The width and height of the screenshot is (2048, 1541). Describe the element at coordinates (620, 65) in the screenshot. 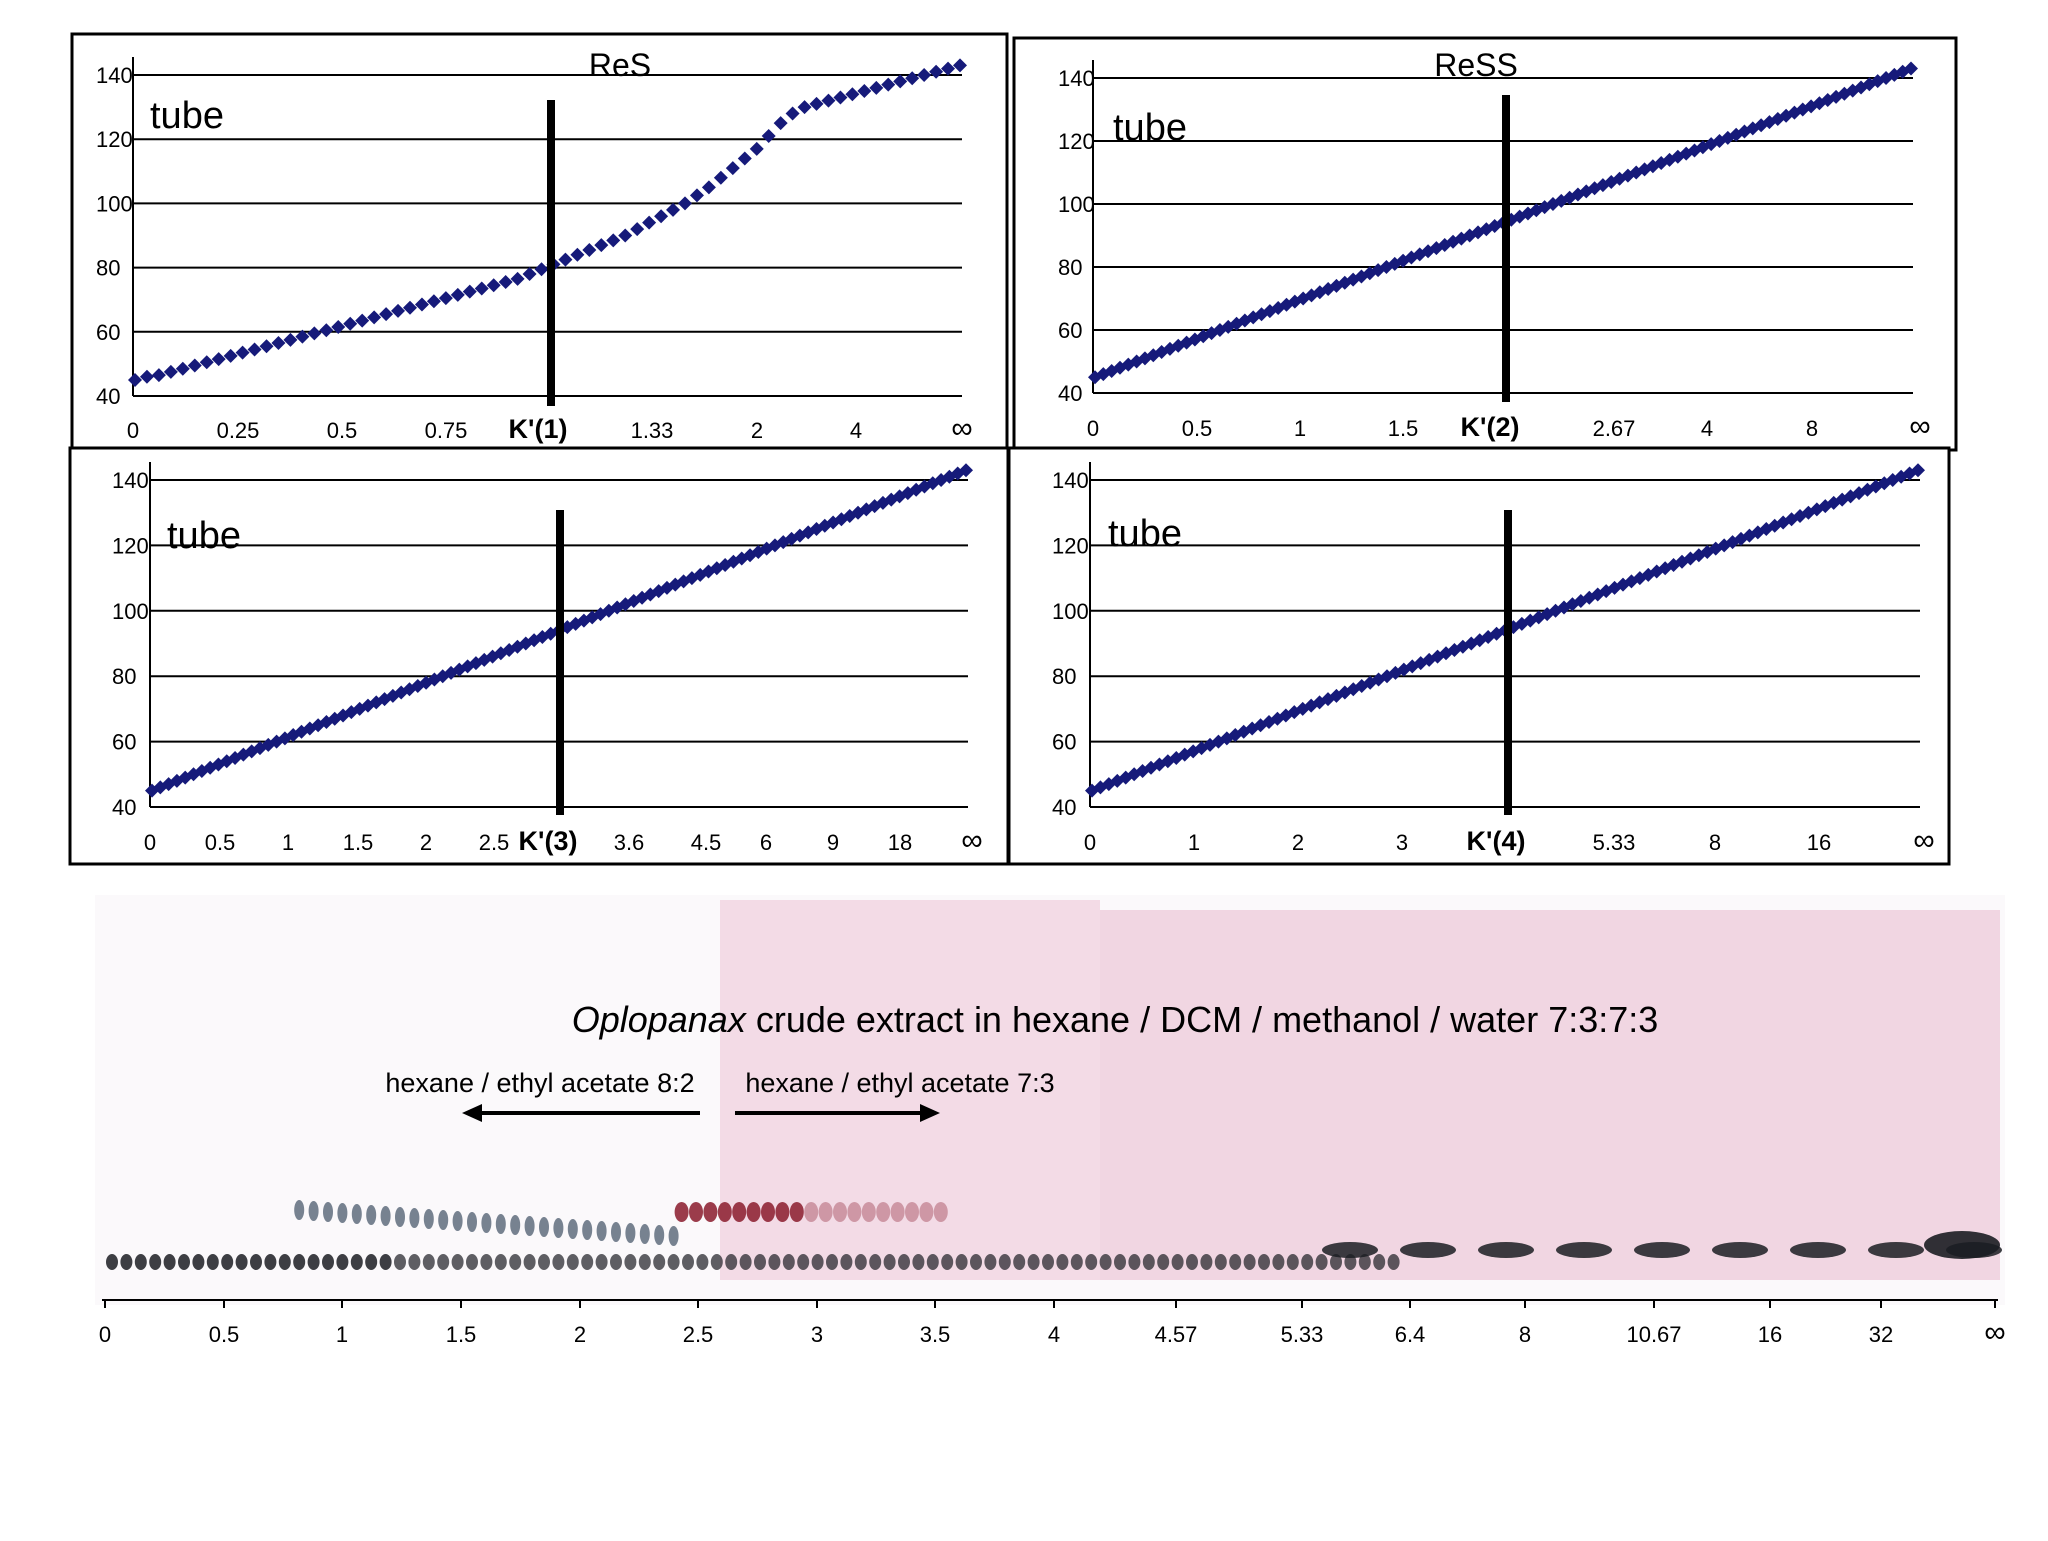

I see `chart-title: ReS` at that location.